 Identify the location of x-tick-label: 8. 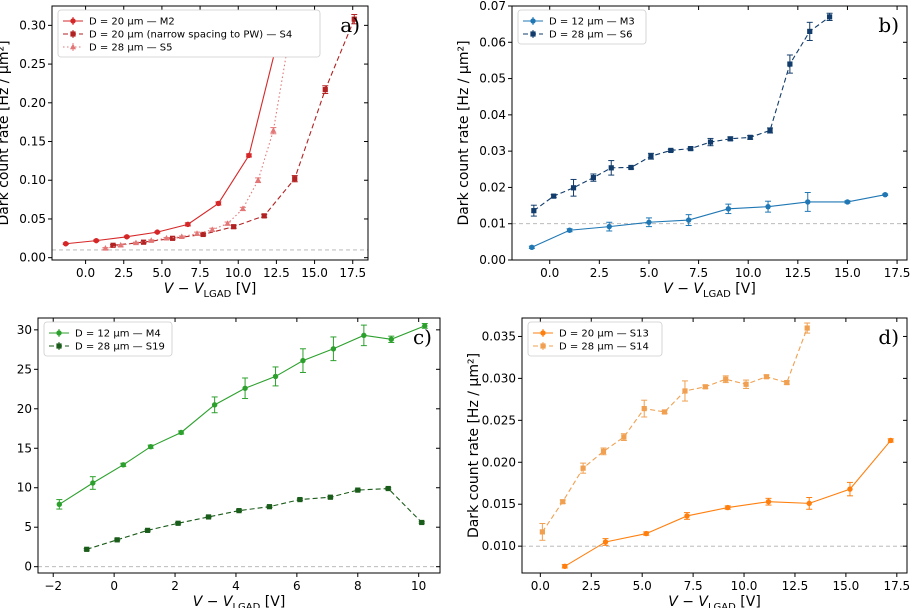
(358, 586).